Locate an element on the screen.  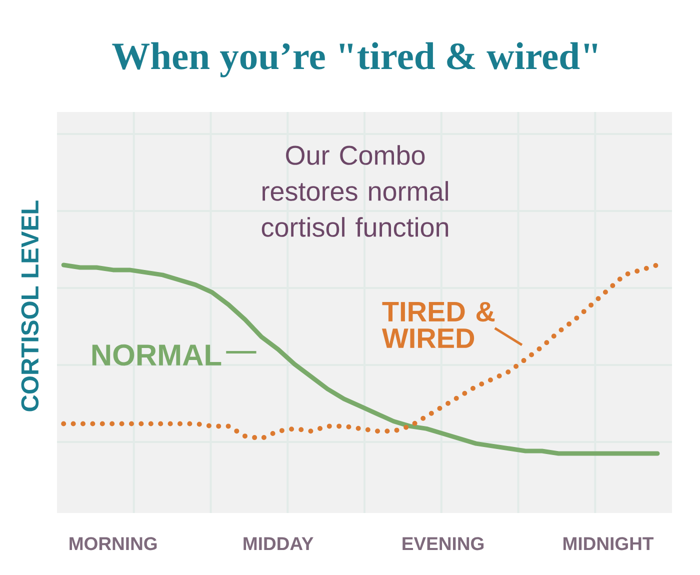
x-tick-label: MIDDAY is located at coordinates (279, 543).